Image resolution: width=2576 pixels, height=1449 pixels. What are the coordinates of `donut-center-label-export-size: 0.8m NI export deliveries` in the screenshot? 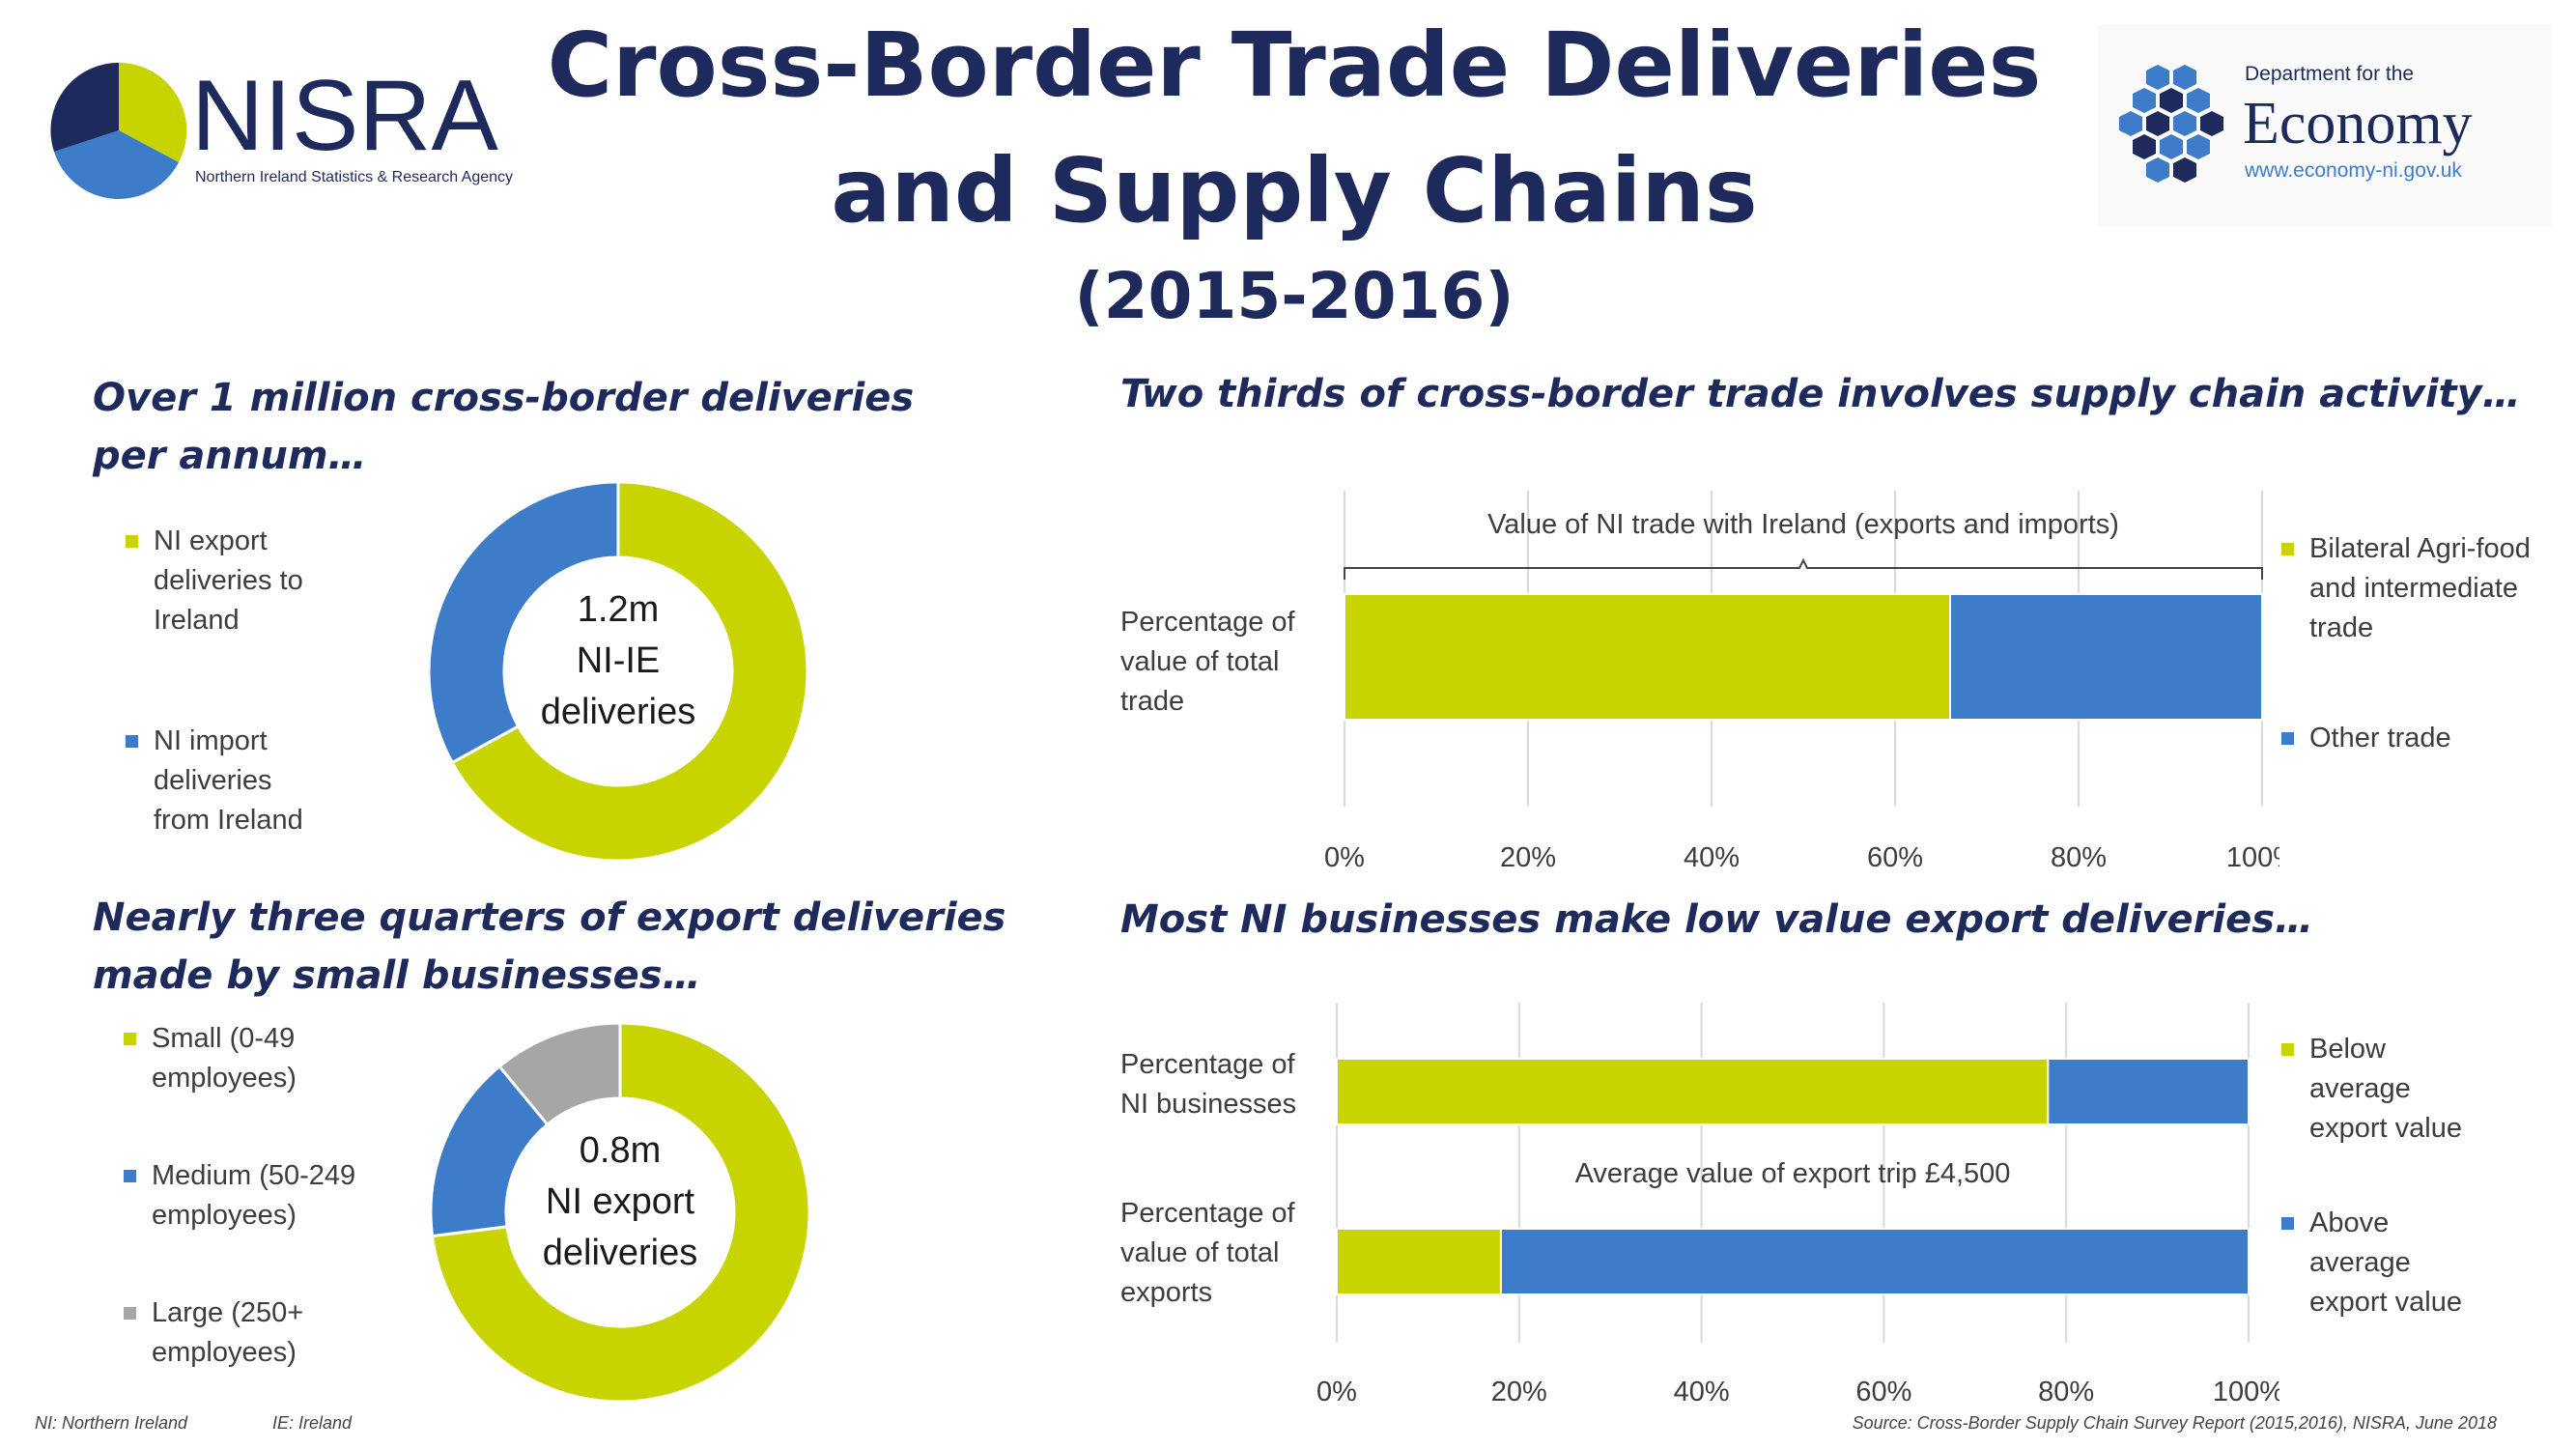 It's located at (620, 1201).